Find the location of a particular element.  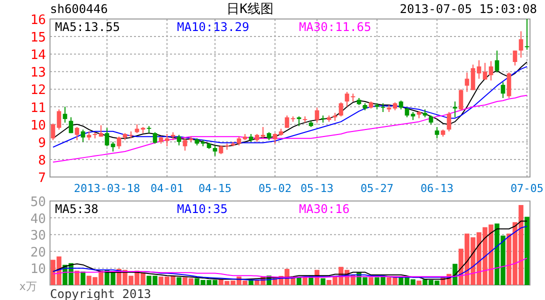

text: MA5:38 is located at coordinates (76, 209).